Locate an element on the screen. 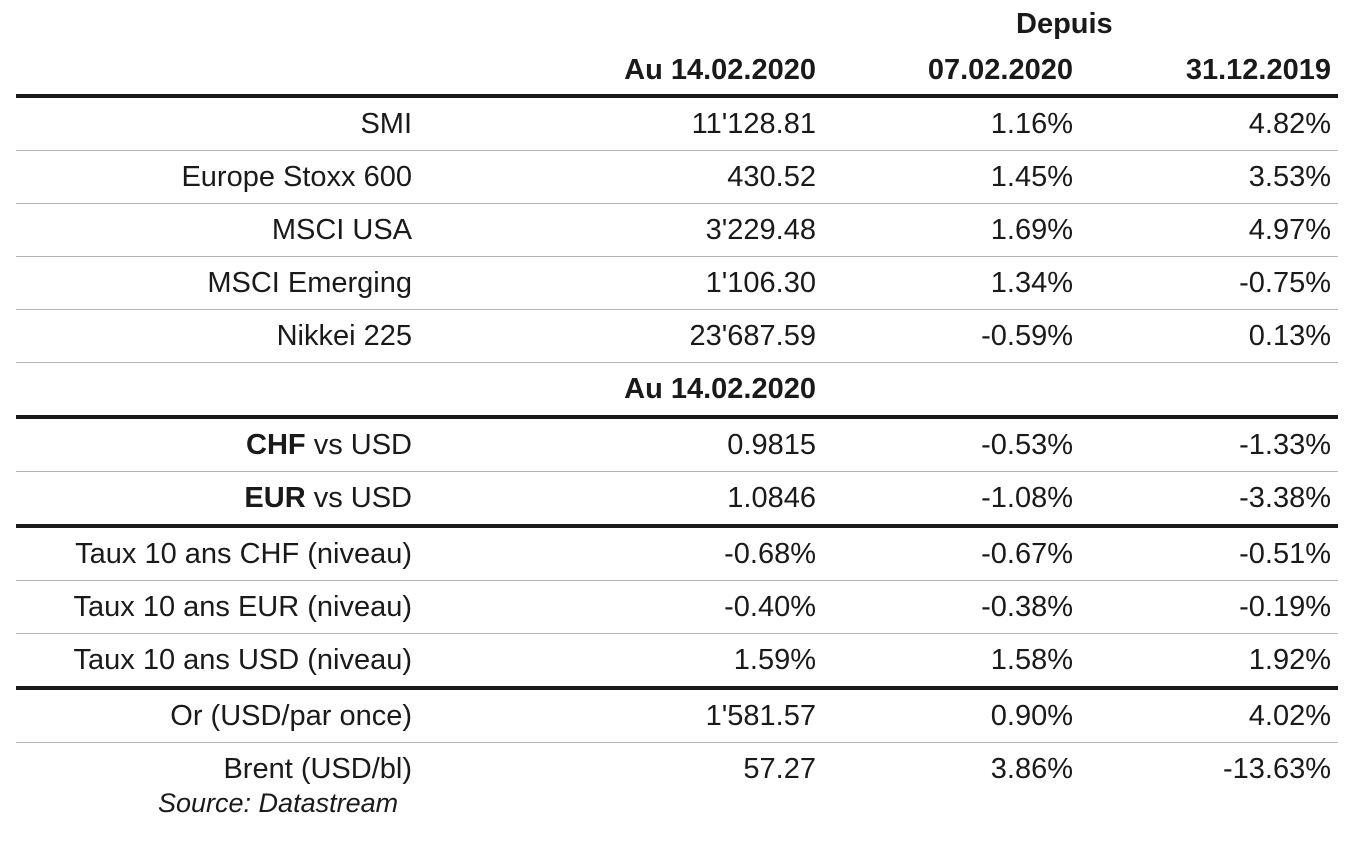 This screenshot has width=1361, height=850. row-change-ytd: -0.51% is located at coordinates (1285, 553).